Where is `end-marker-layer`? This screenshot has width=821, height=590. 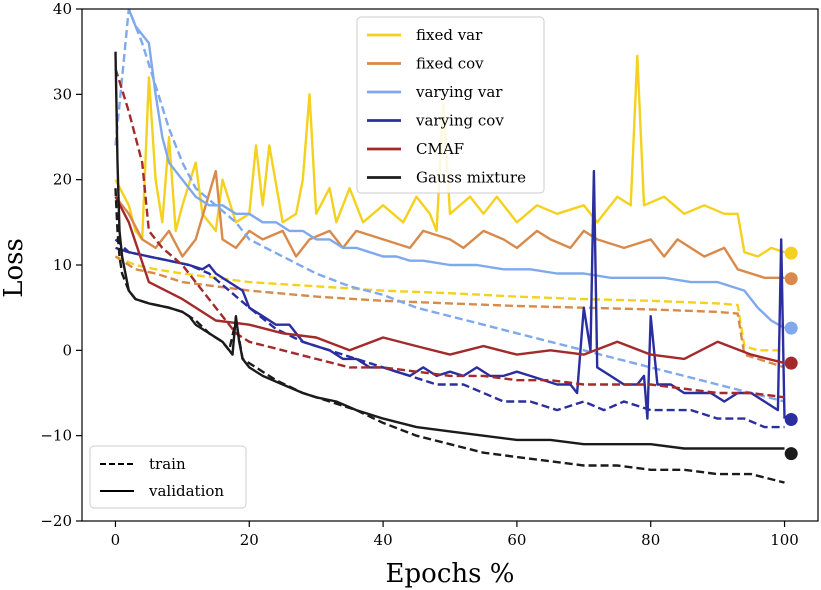
end-marker-layer is located at coordinates (791, 353).